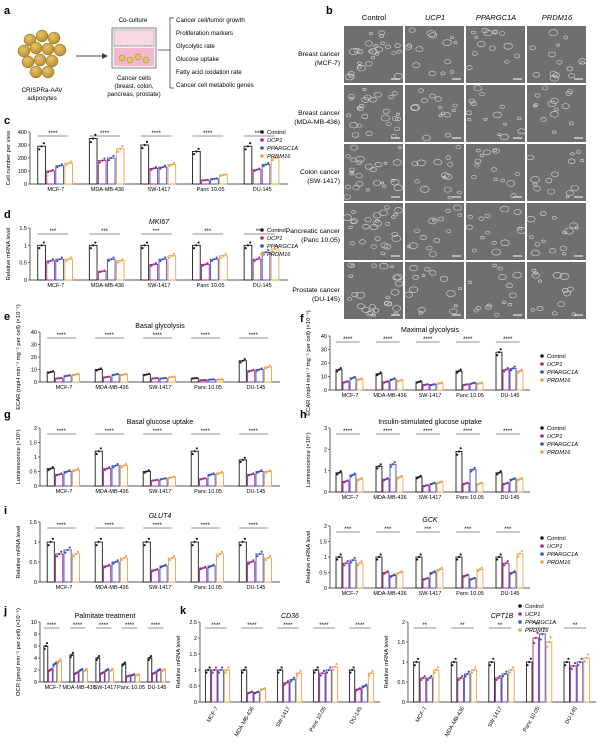 The height and width of the screenshot is (746, 600). Describe the element at coordinates (5, 611) in the screenshot. I see `panel-label-j: j` at that location.